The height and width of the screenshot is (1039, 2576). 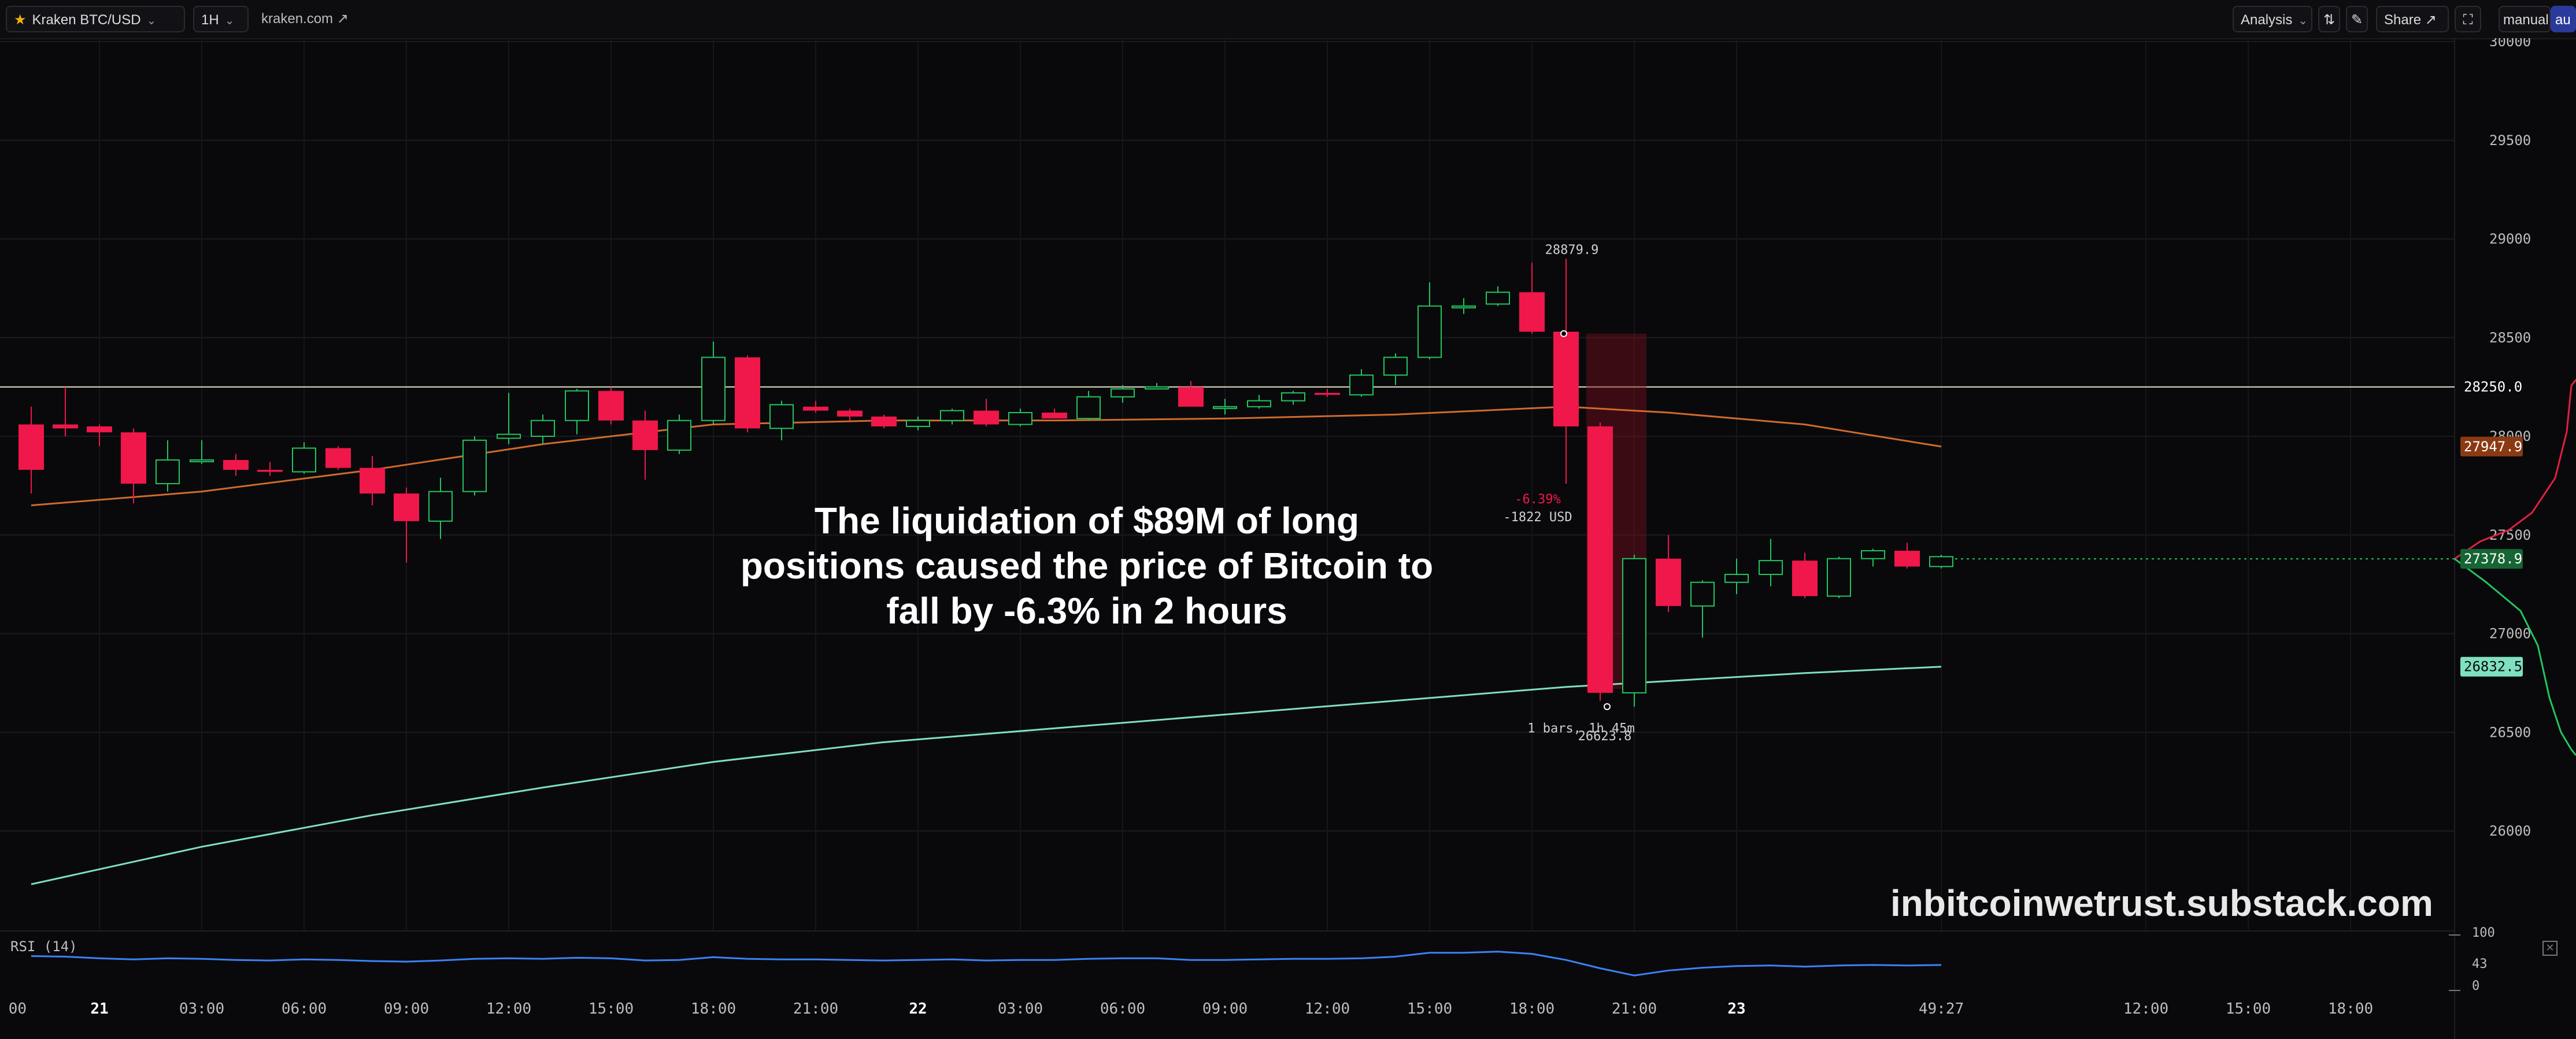 I want to click on symbol-label: Kraken BTC/USD, so click(x=86, y=20).